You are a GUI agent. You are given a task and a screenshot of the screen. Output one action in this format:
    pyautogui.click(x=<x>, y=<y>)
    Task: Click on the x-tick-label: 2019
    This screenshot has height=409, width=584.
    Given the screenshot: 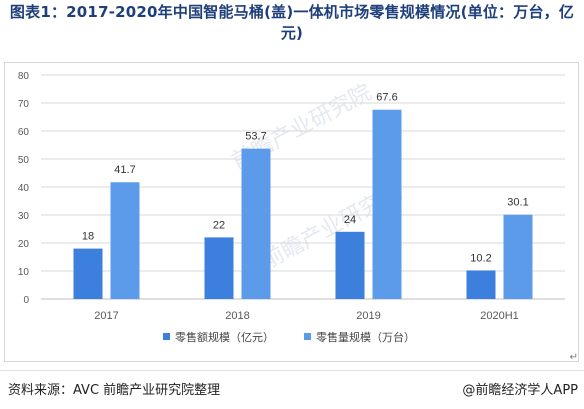 What is the action you would take?
    pyautogui.click(x=368, y=316)
    